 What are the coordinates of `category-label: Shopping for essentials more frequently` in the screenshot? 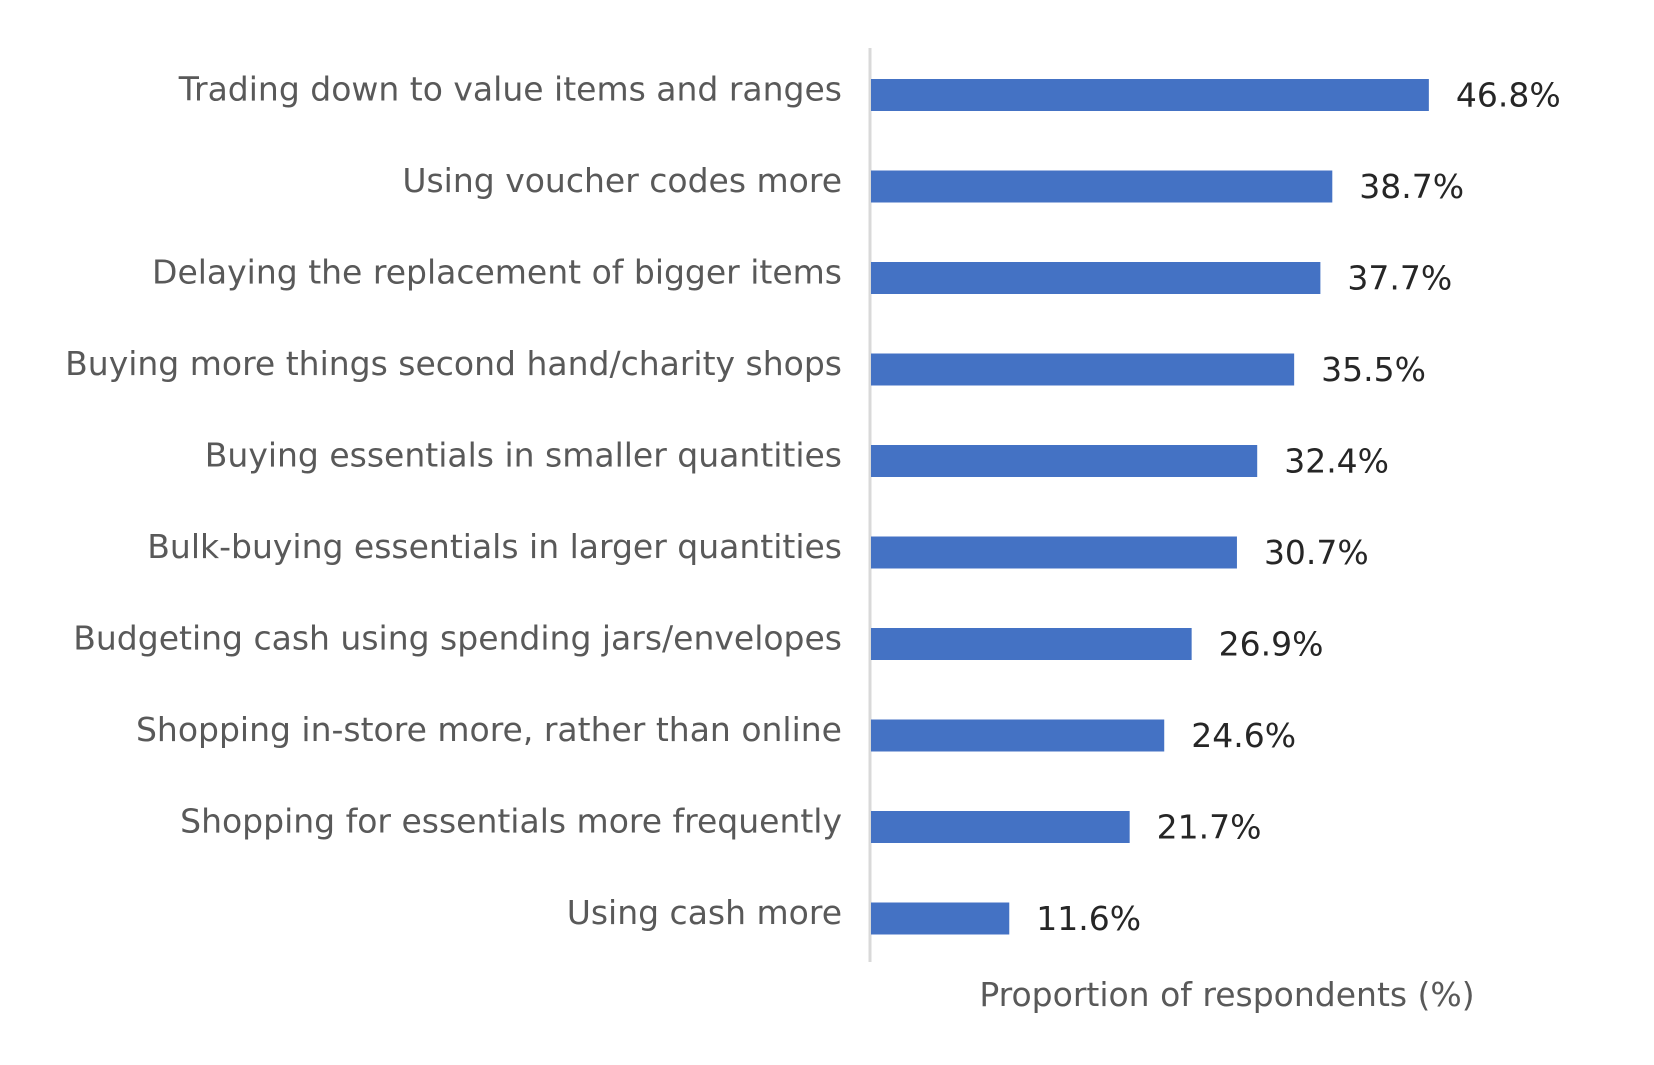 It's located at (511, 821).